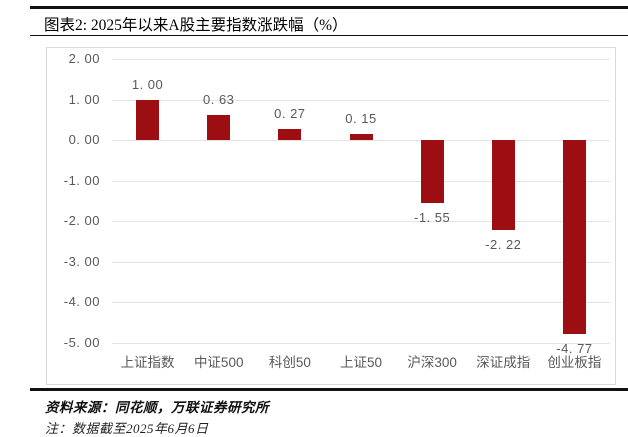 Image resolution: width=628 pixels, height=437 pixels. Describe the element at coordinates (290, 135) in the screenshot. I see `bar-科创50` at that location.